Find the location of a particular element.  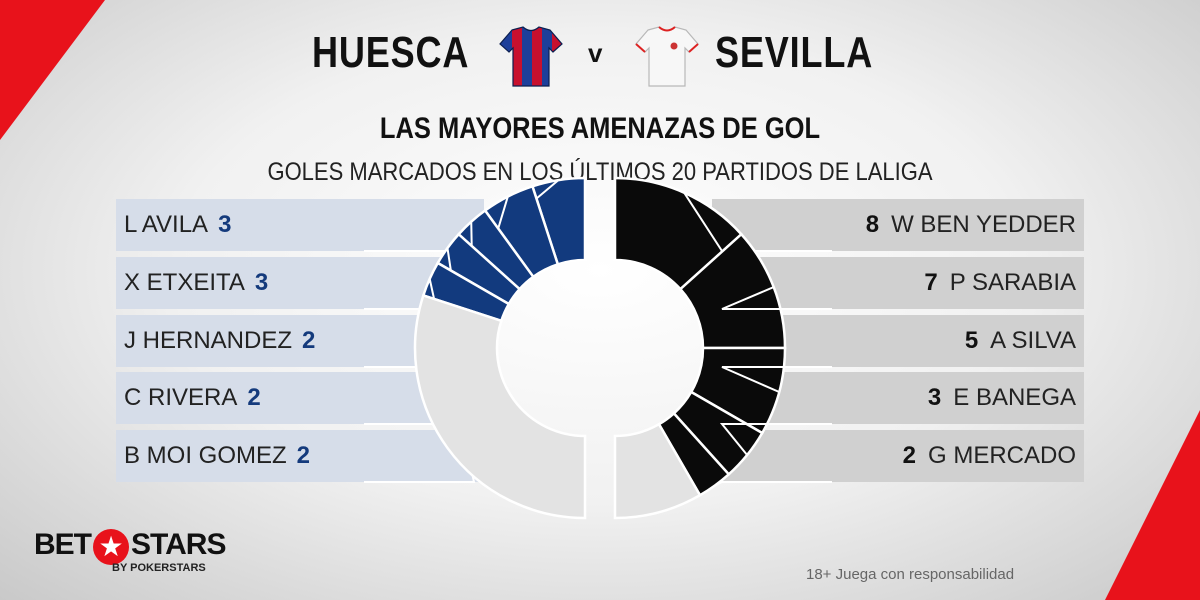

home-remainder-slice is located at coordinates (500, 406).